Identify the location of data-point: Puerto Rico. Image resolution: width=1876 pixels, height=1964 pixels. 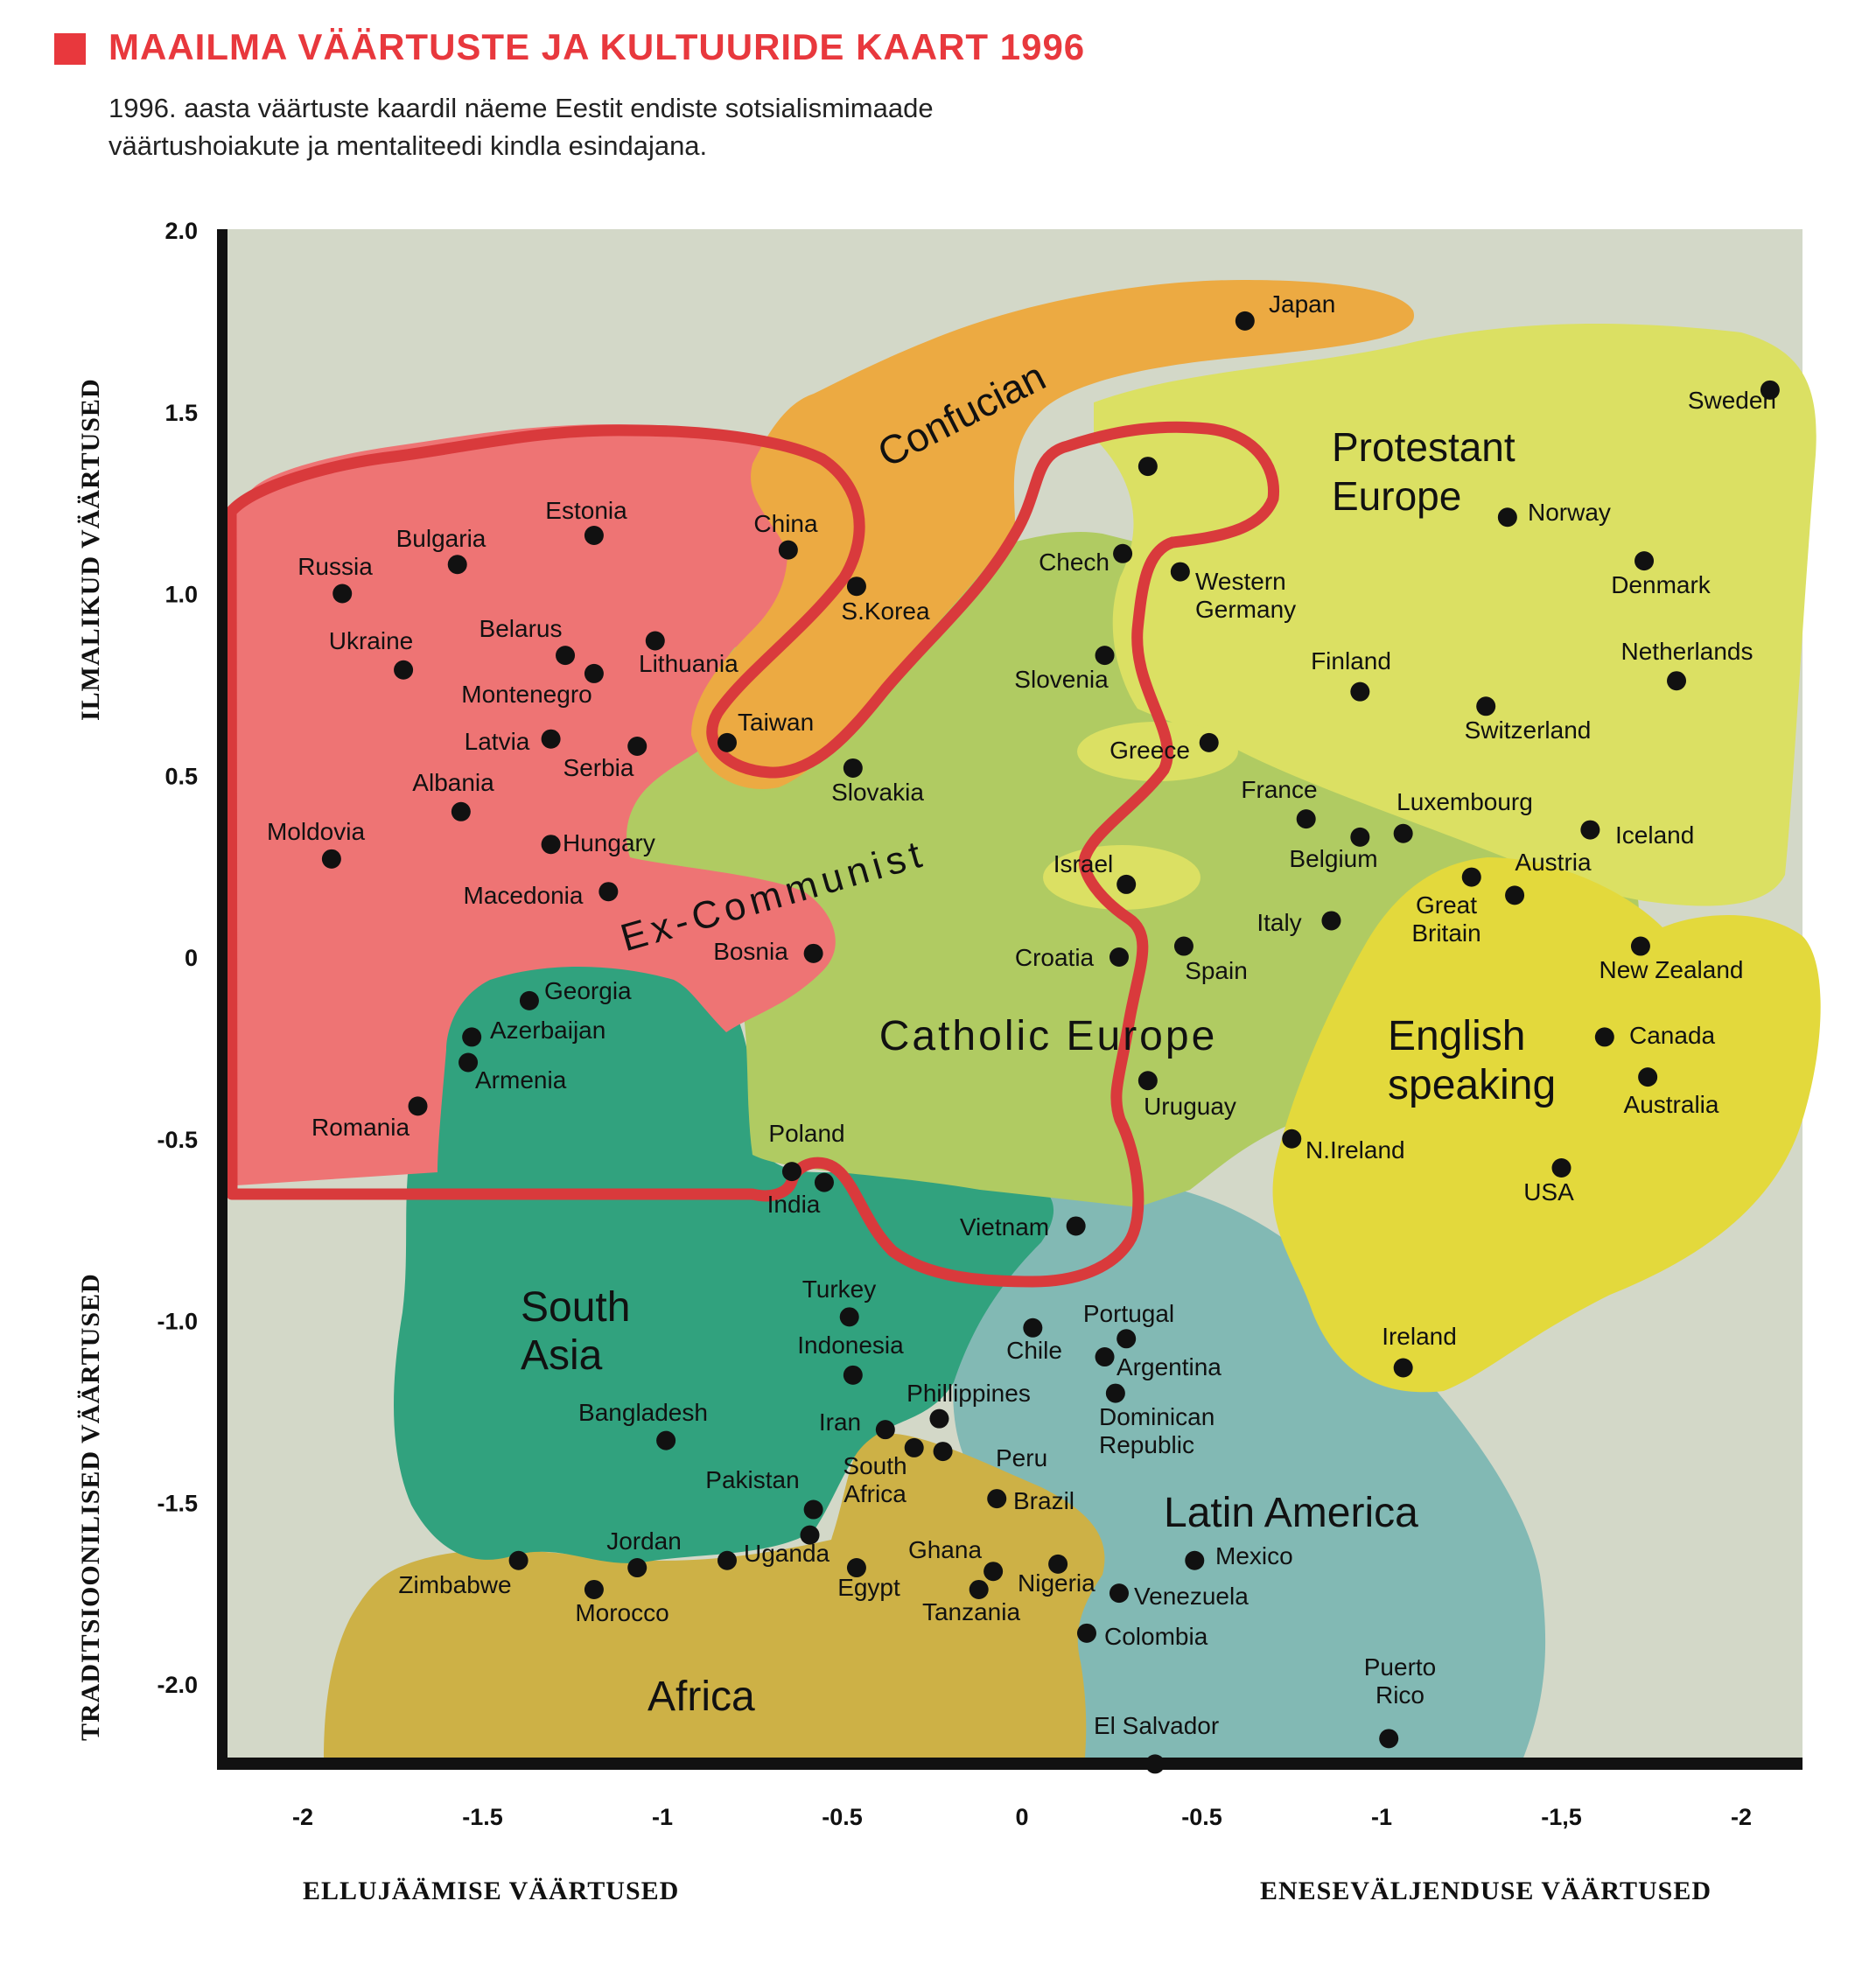
(1400, 1701).